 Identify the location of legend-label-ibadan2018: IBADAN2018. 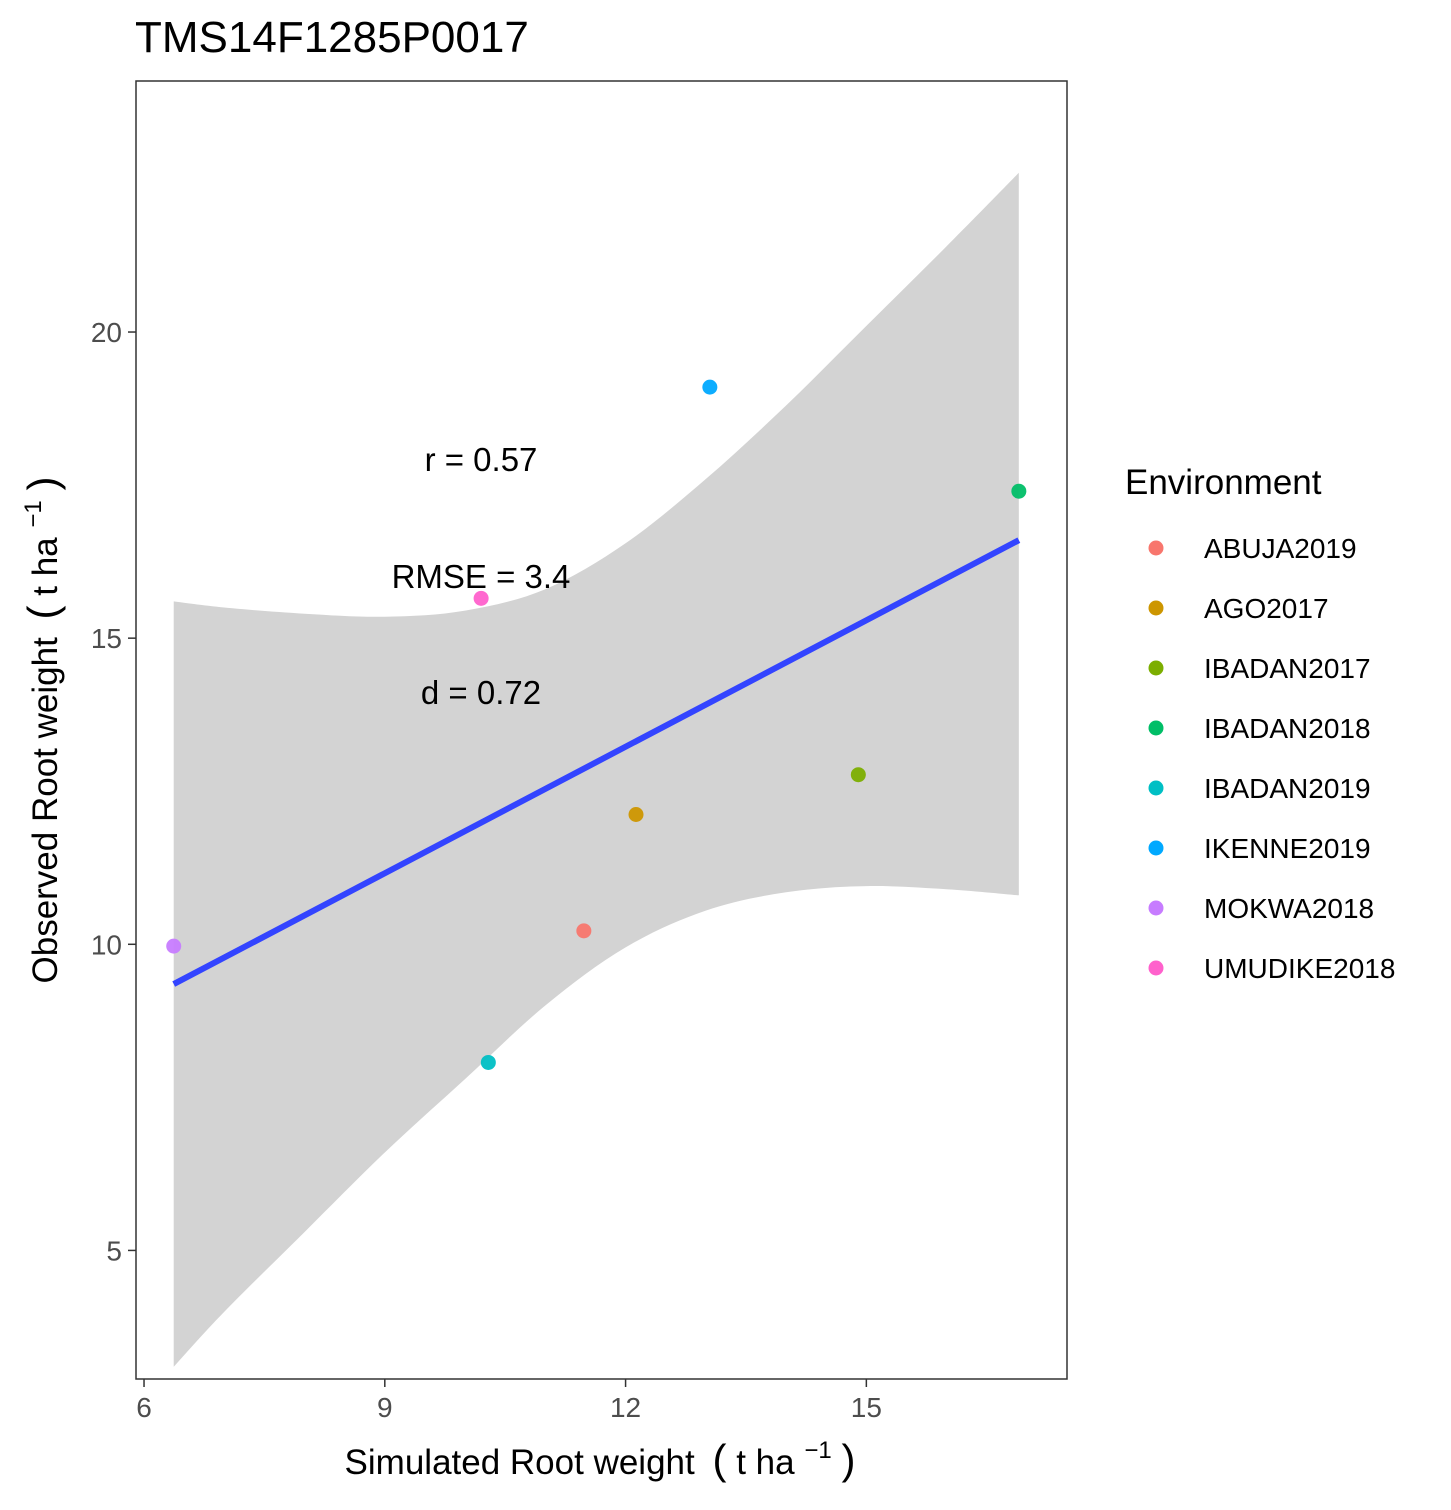
(1287, 728).